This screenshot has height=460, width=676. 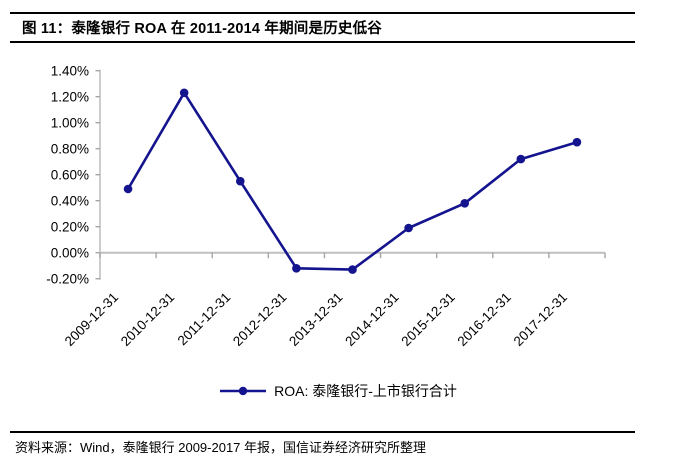 I want to click on svg-text: 2016-12-31, so click(x=484, y=319).